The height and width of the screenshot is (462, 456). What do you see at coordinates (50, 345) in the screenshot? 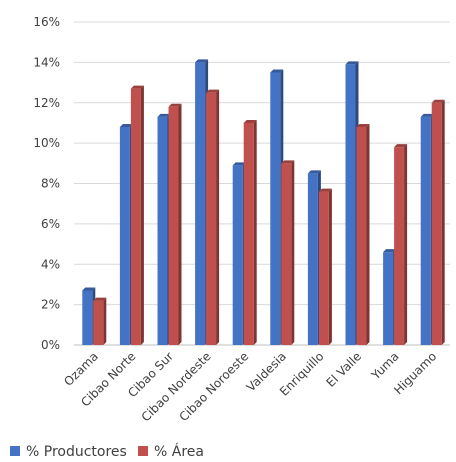
I see `y-tick-label: 0%` at bounding box center [50, 345].